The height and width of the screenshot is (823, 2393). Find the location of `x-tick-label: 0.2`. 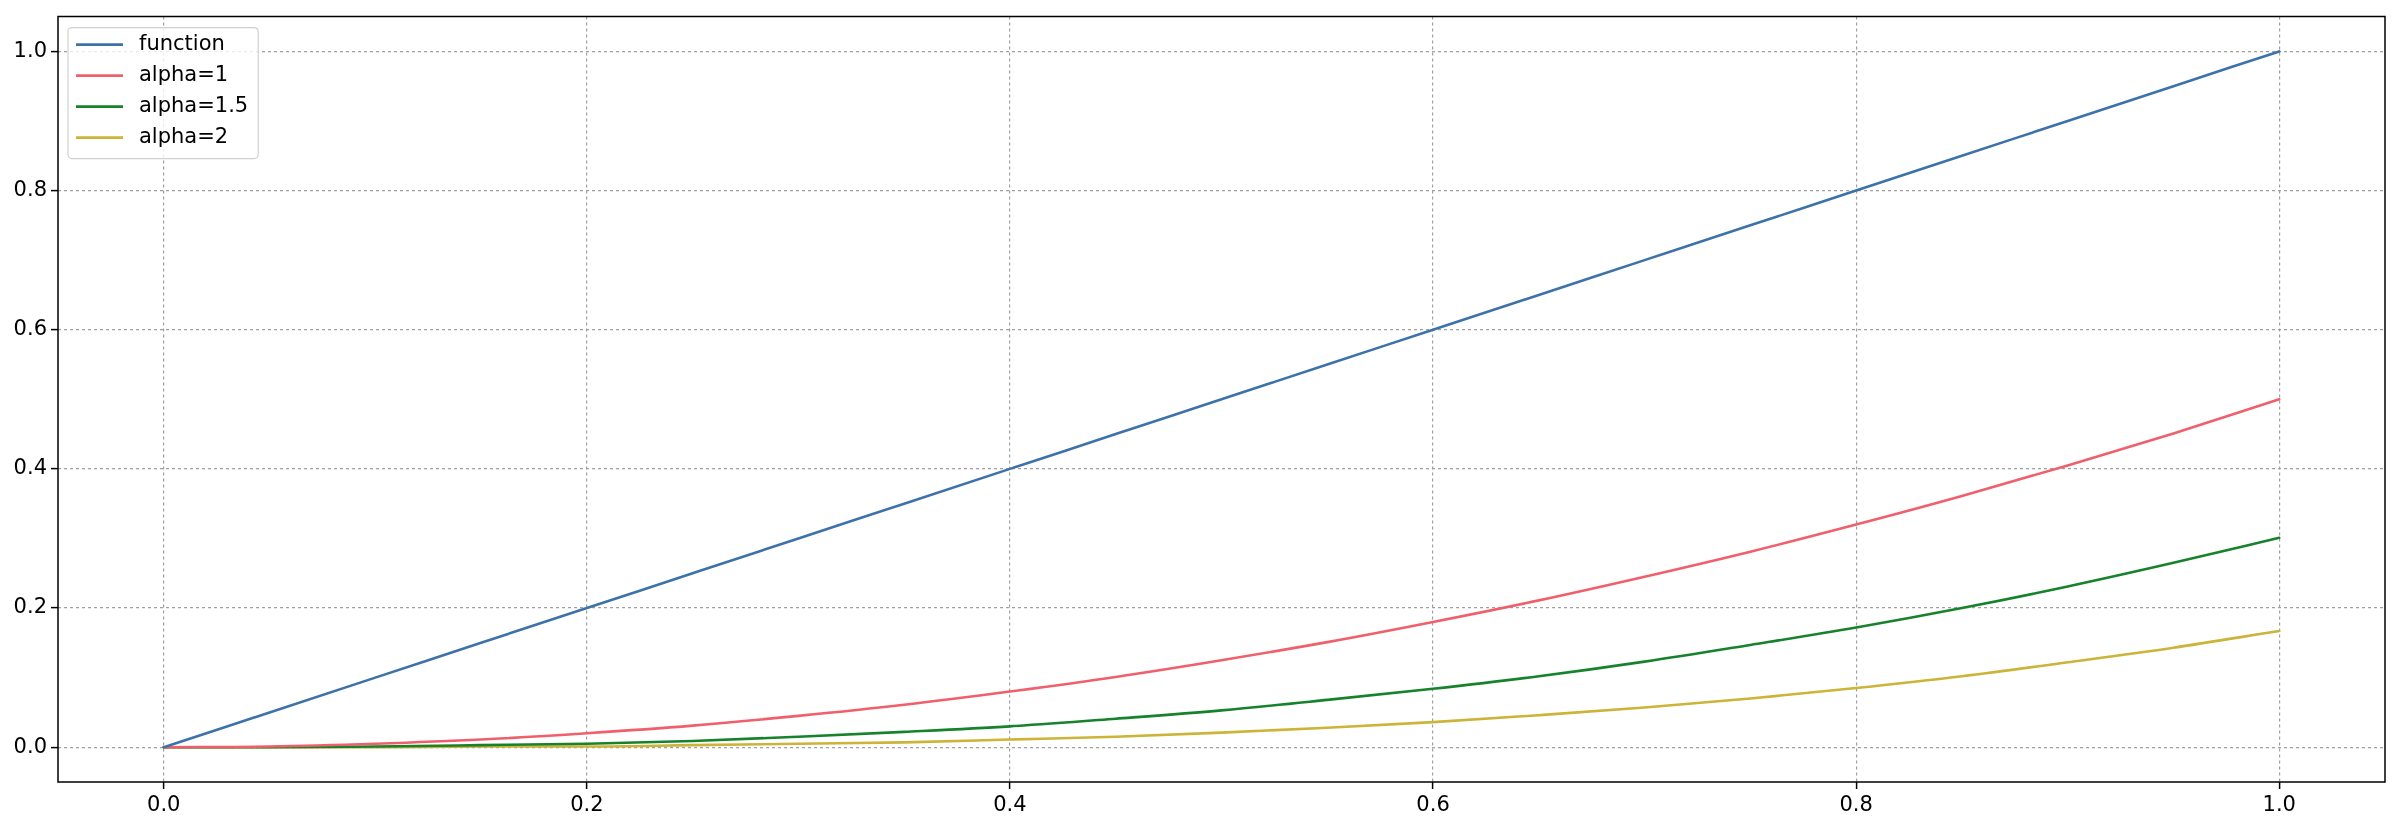

x-tick-label: 0.2 is located at coordinates (587, 804).